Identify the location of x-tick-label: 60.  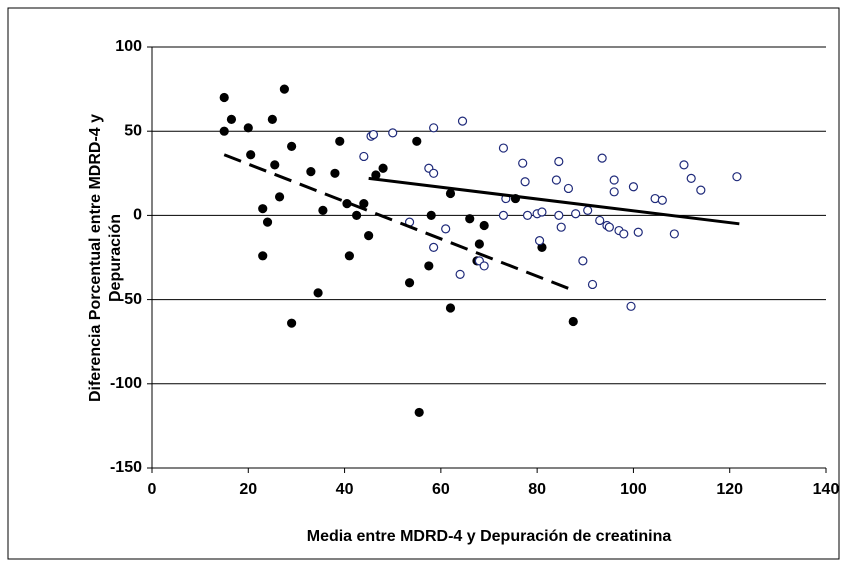
(441, 489).